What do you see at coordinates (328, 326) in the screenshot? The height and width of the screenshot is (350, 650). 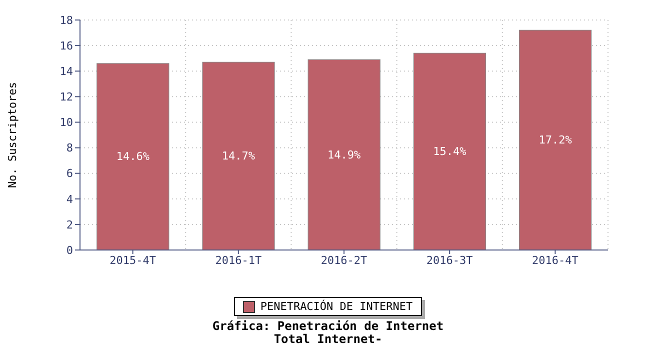 I see `text: Gráfica: Penetración de Internet` at bounding box center [328, 326].